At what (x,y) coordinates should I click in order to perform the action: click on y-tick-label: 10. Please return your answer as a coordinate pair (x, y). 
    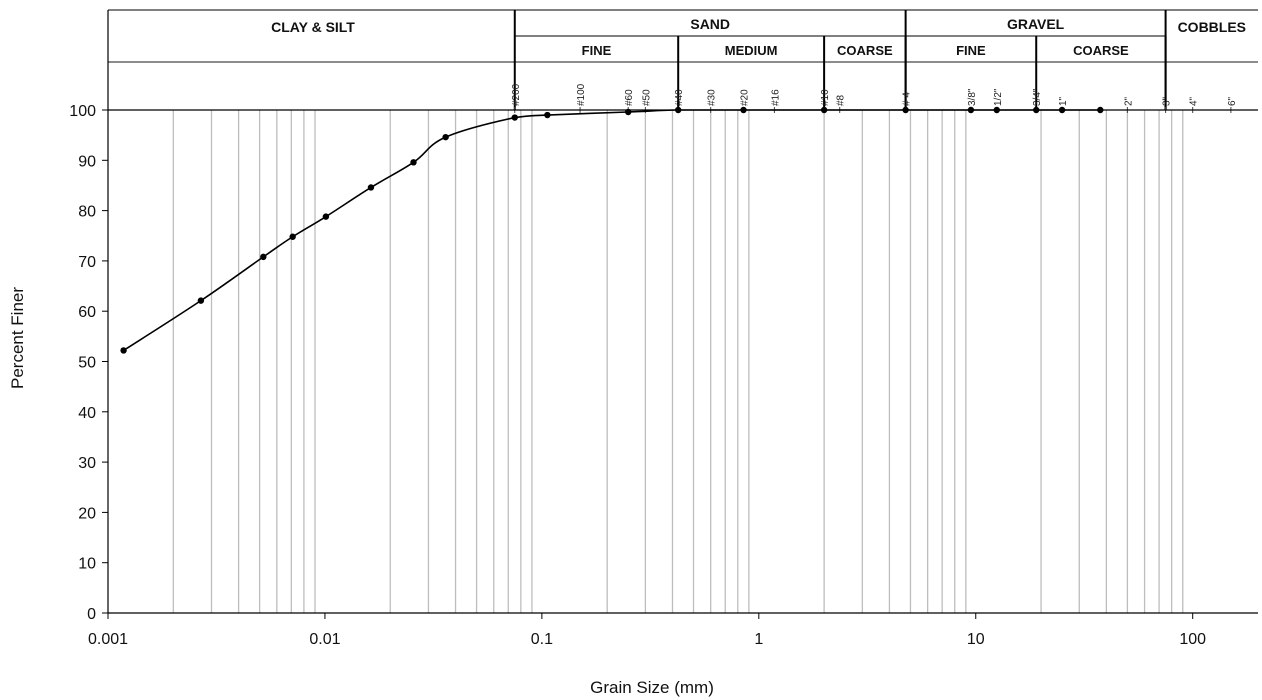
    Looking at the image, I should click on (87, 564).